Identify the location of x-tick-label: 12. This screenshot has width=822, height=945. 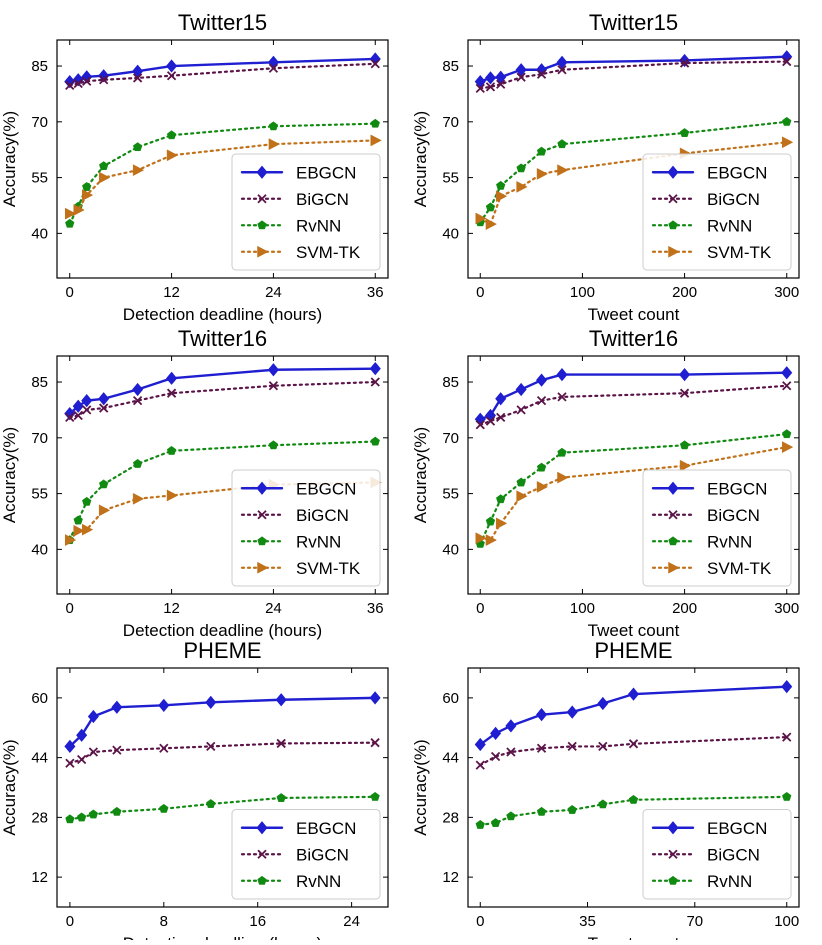
(171, 608).